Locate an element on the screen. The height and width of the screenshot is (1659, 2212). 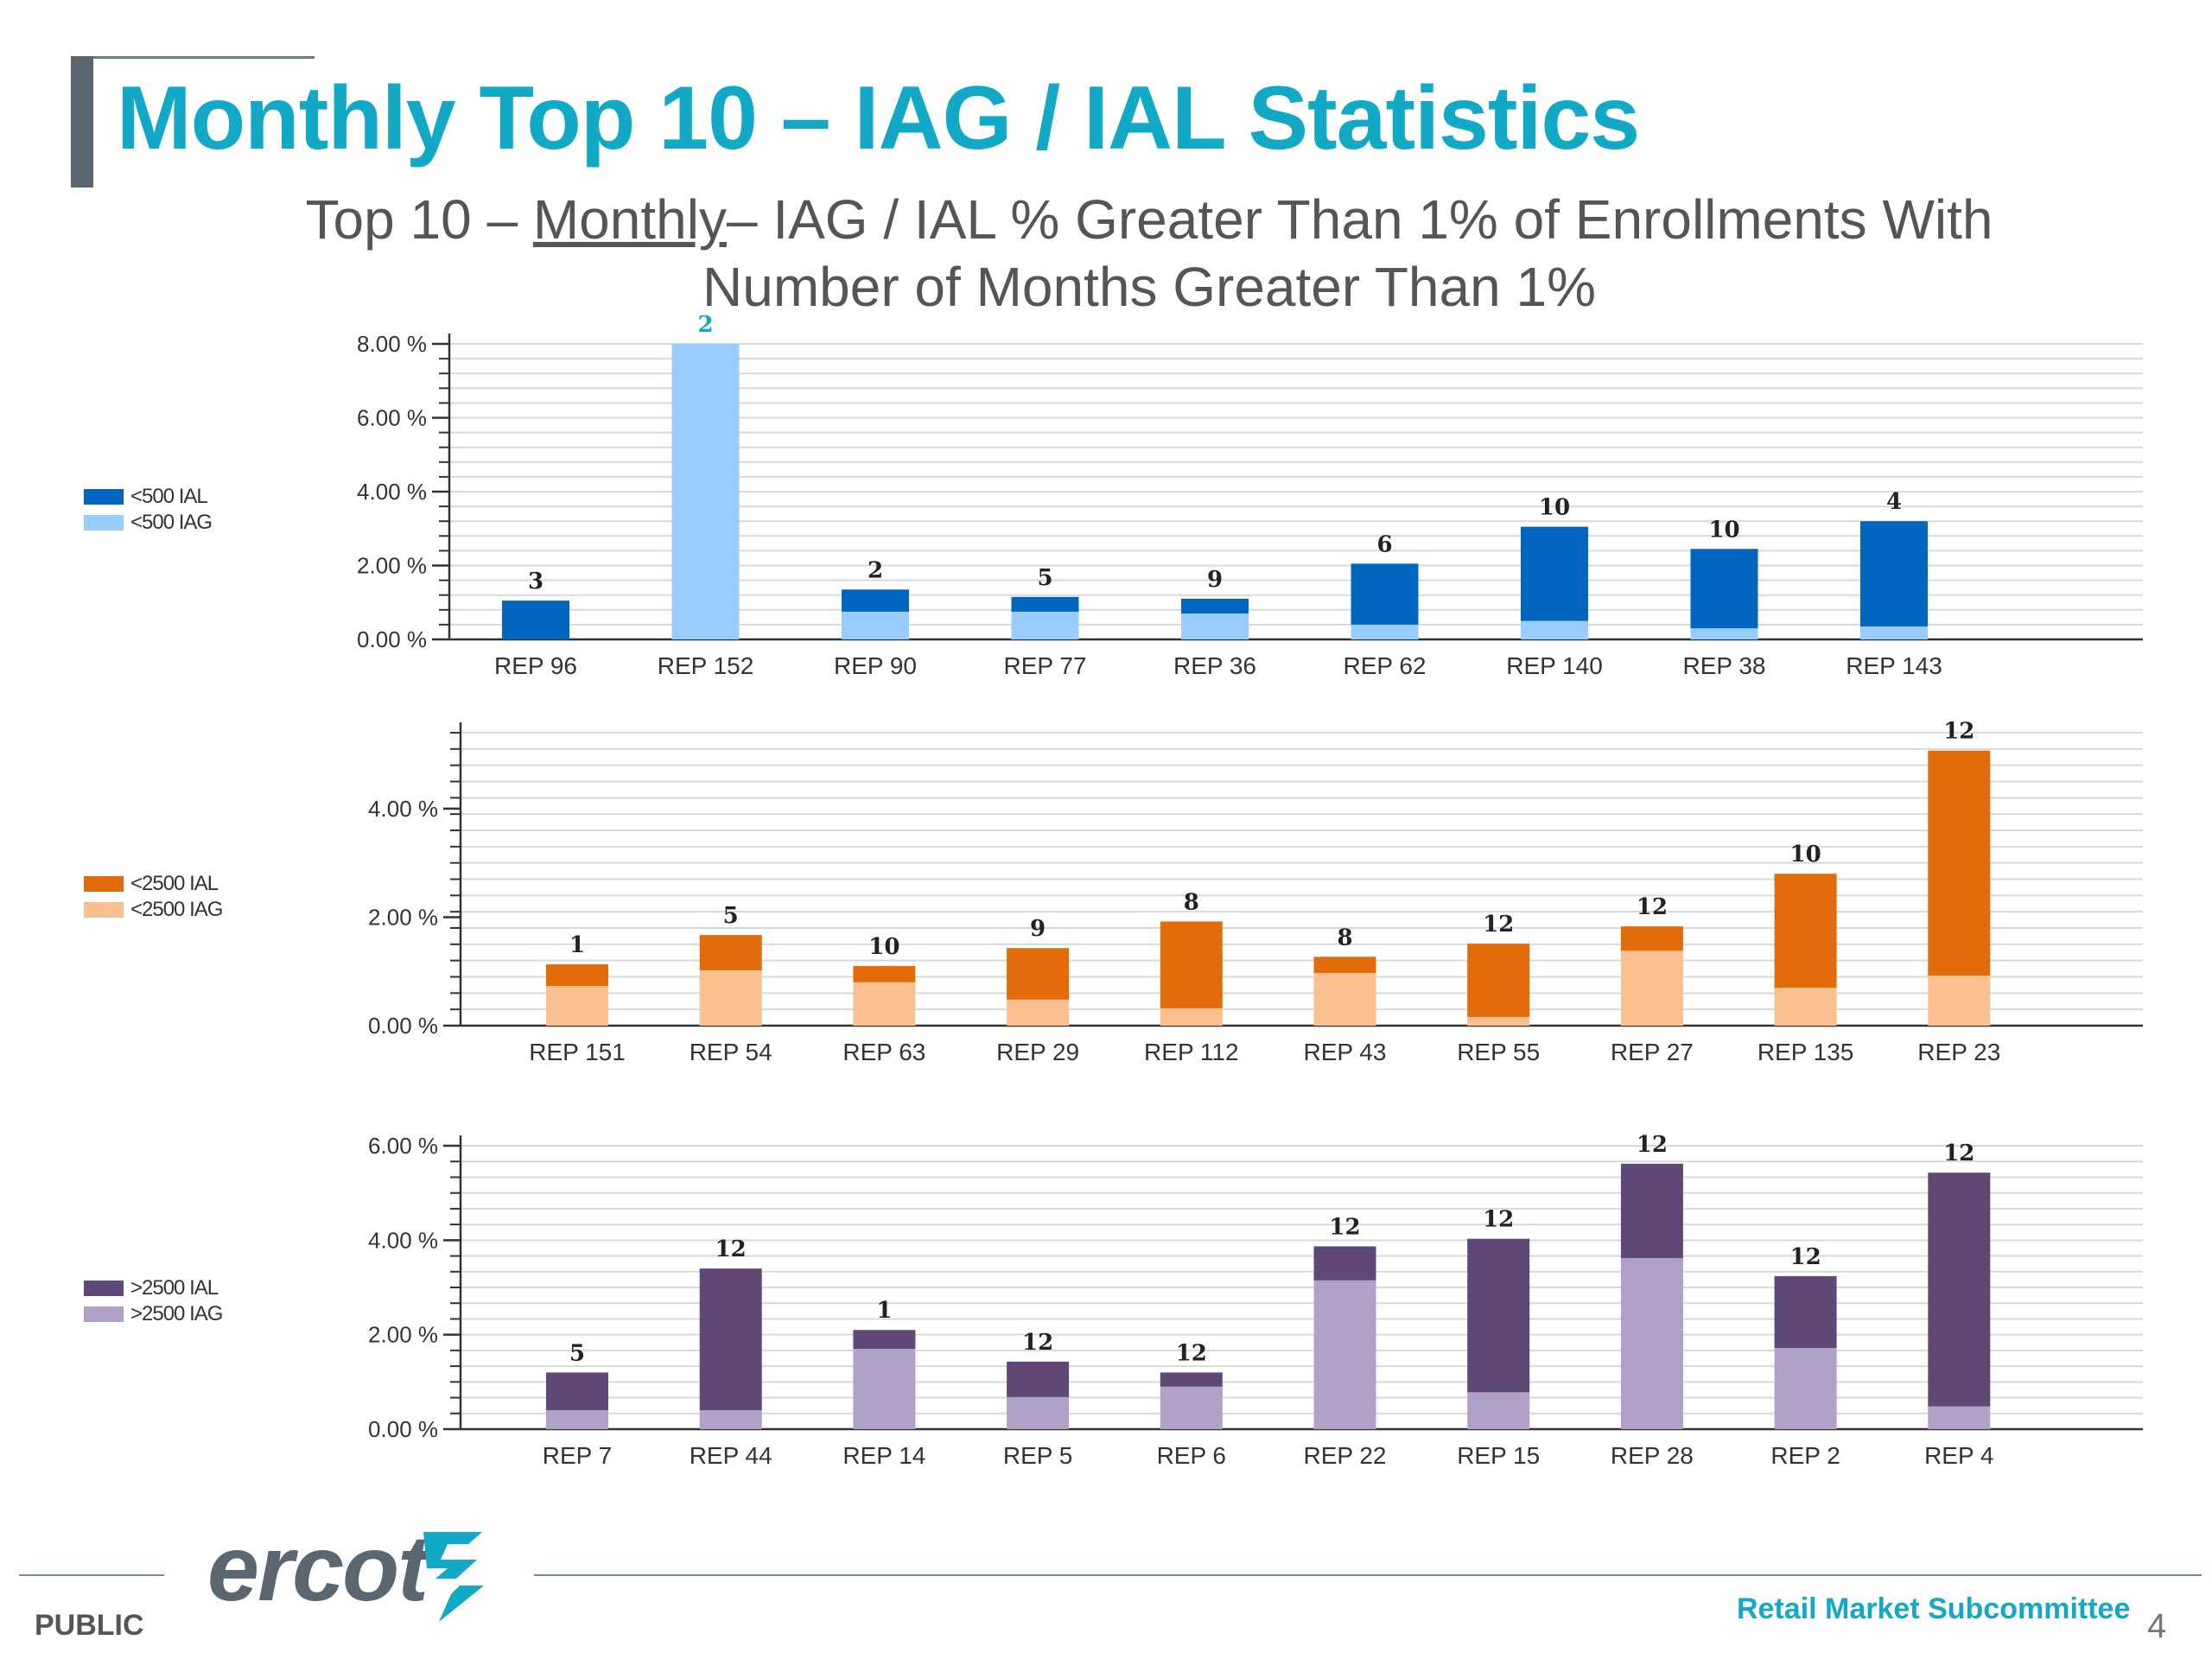
ercot-logo-bolt-icon is located at coordinates (453, 1577).